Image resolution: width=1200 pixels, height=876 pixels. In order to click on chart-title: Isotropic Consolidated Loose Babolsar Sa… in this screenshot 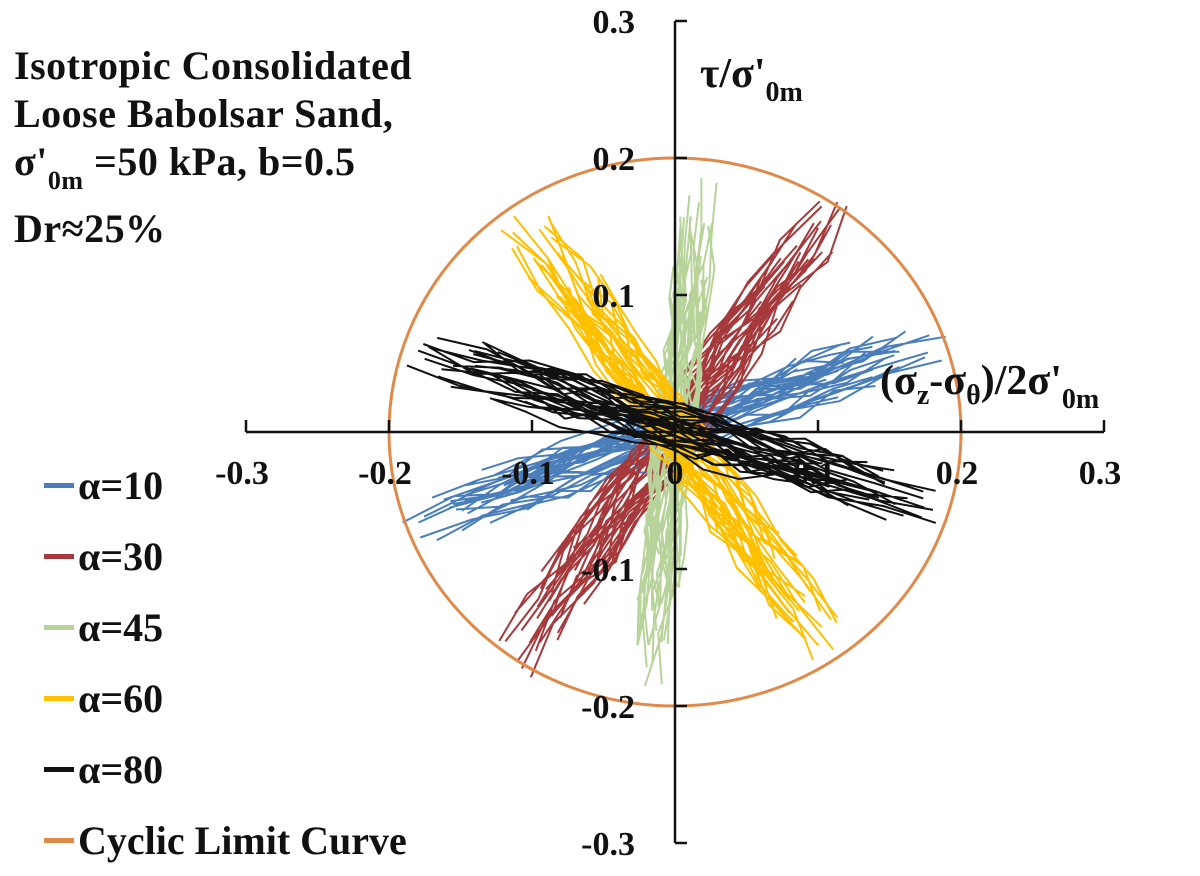, I will do `click(213, 147)`.